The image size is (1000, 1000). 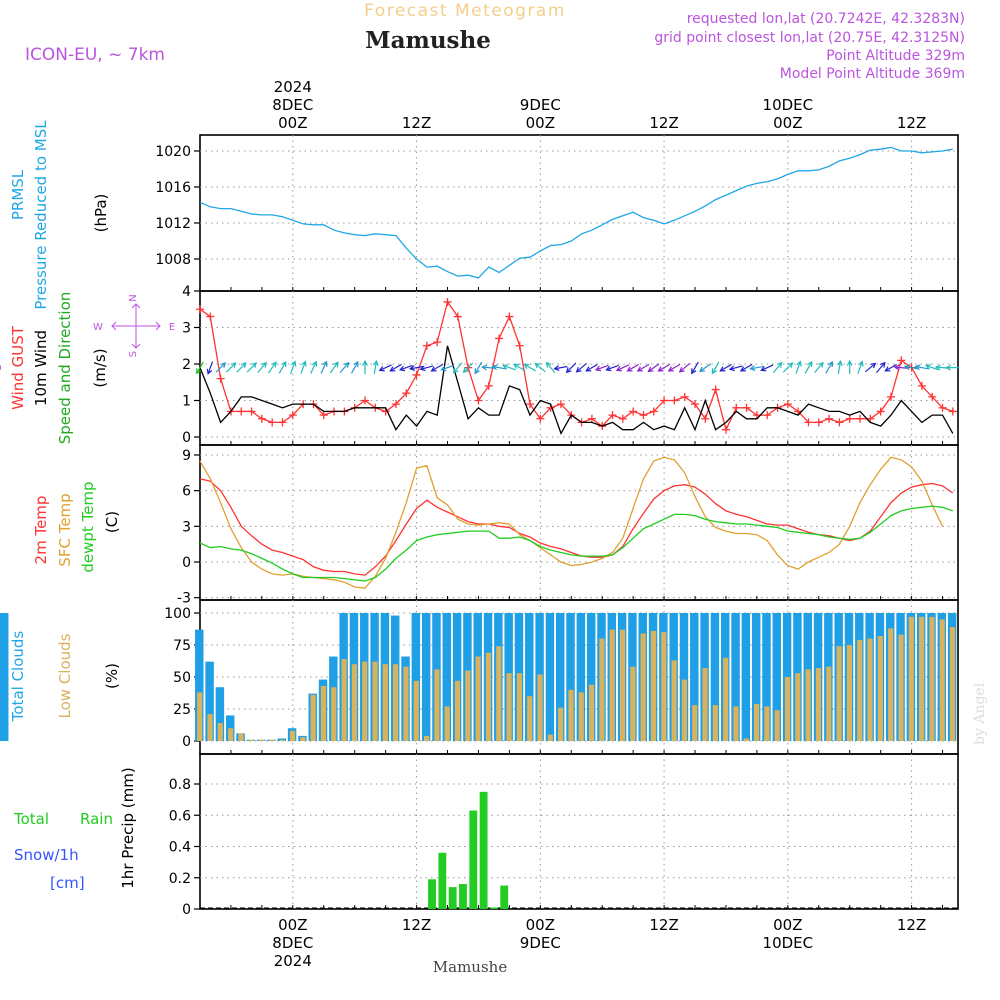 What do you see at coordinates (18, 367) in the screenshot?
I see `wind-gust-label: Wind GUST` at bounding box center [18, 367].